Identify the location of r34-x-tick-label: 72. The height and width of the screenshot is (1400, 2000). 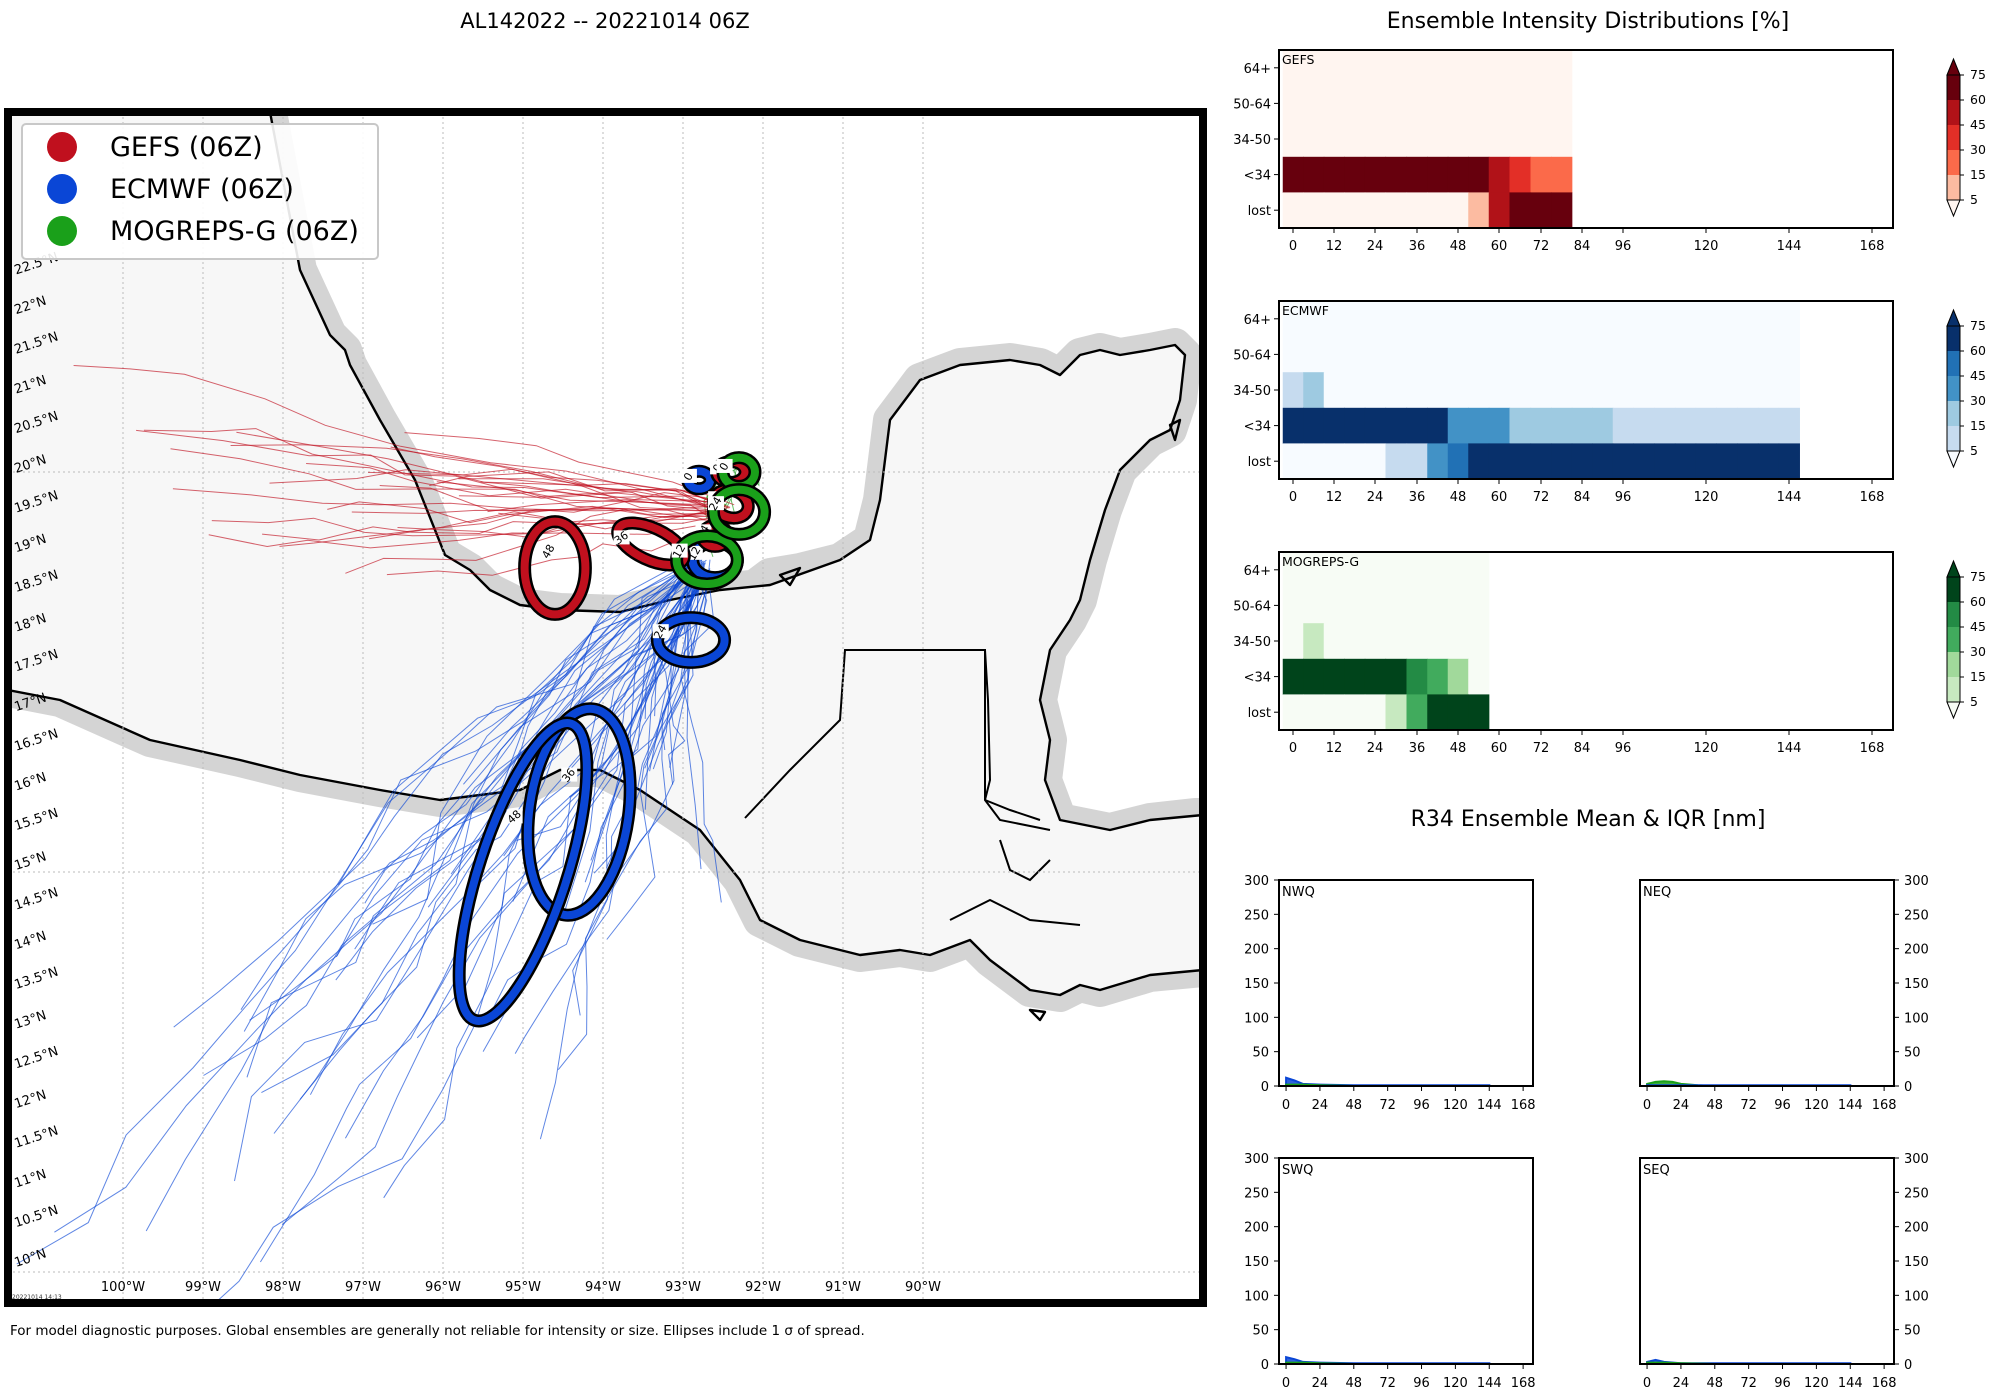
(1387, 1383).